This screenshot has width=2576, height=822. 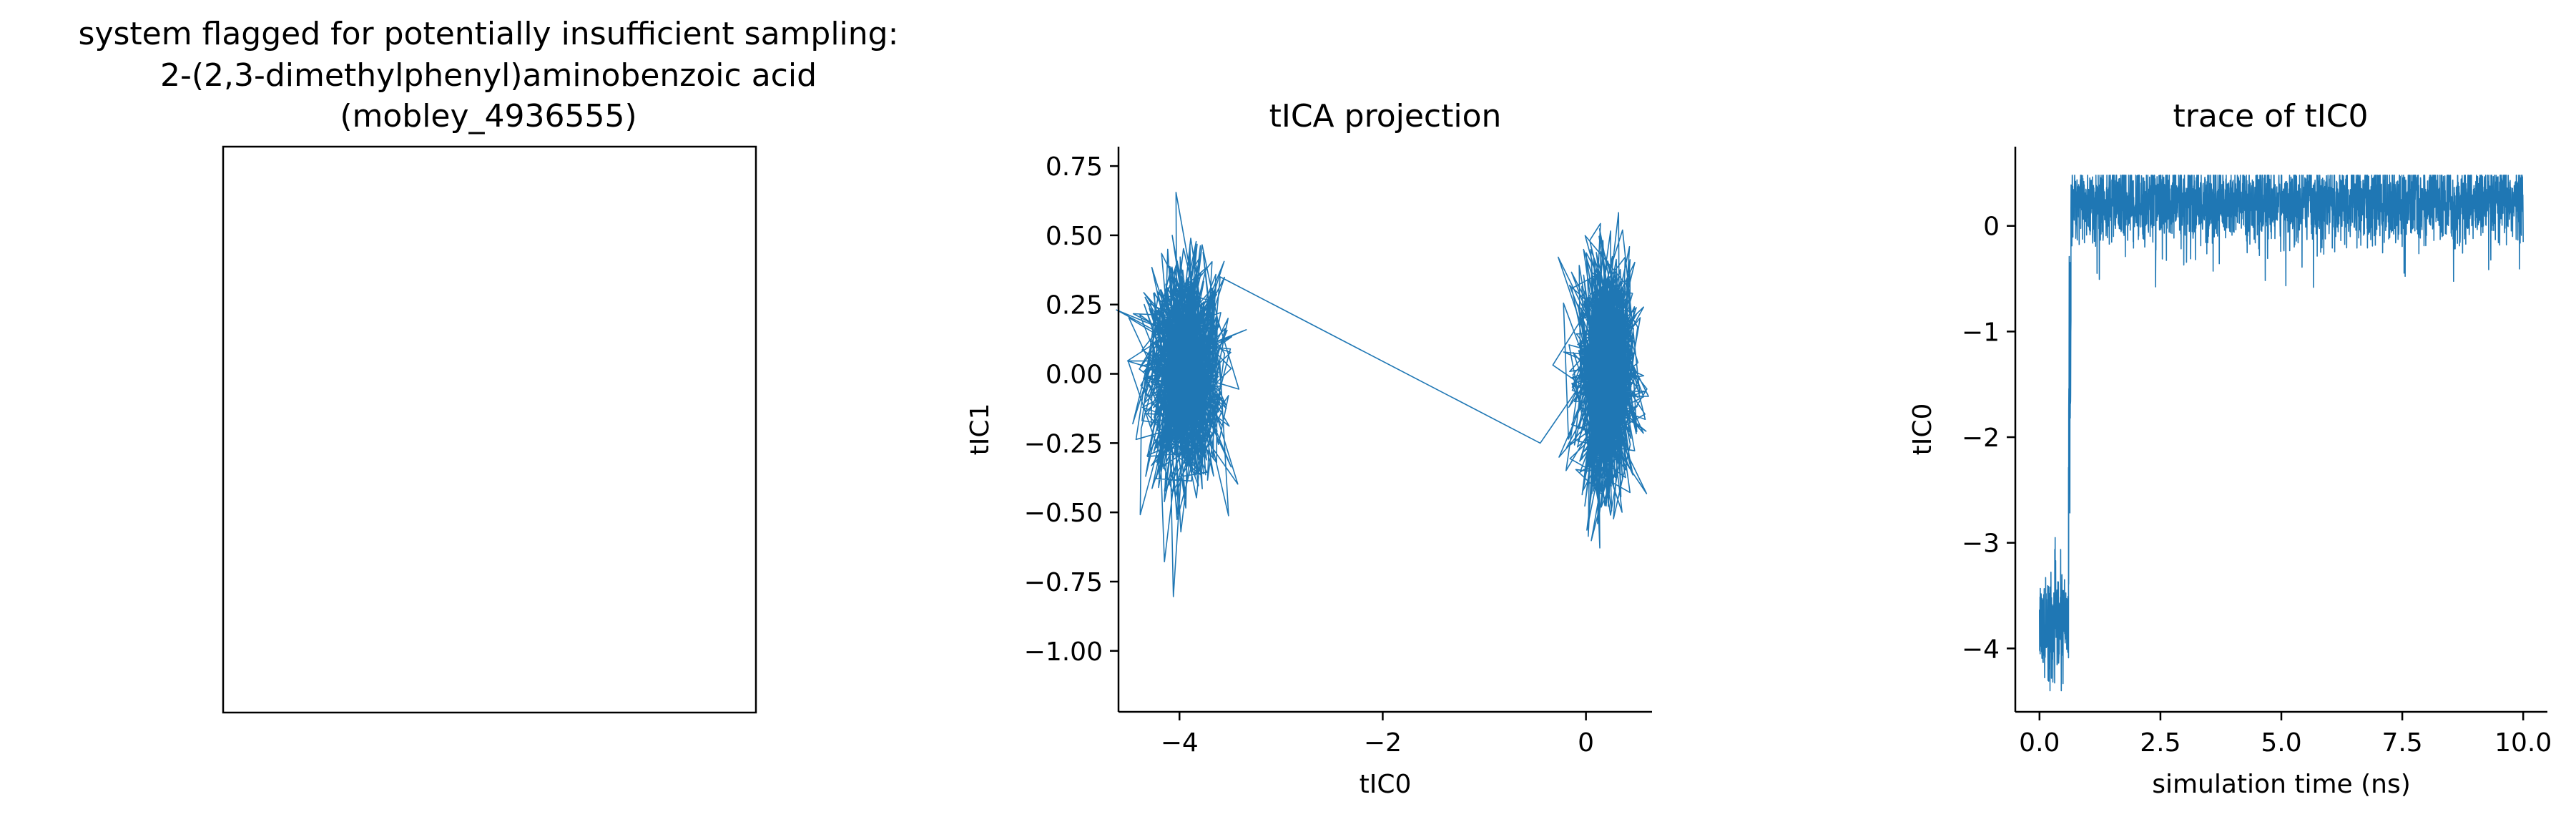 What do you see at coordinates (1063, 582) in the screenshot?
I see `tica-ytick-label: −0.75` at bounding box center [1063, 582].